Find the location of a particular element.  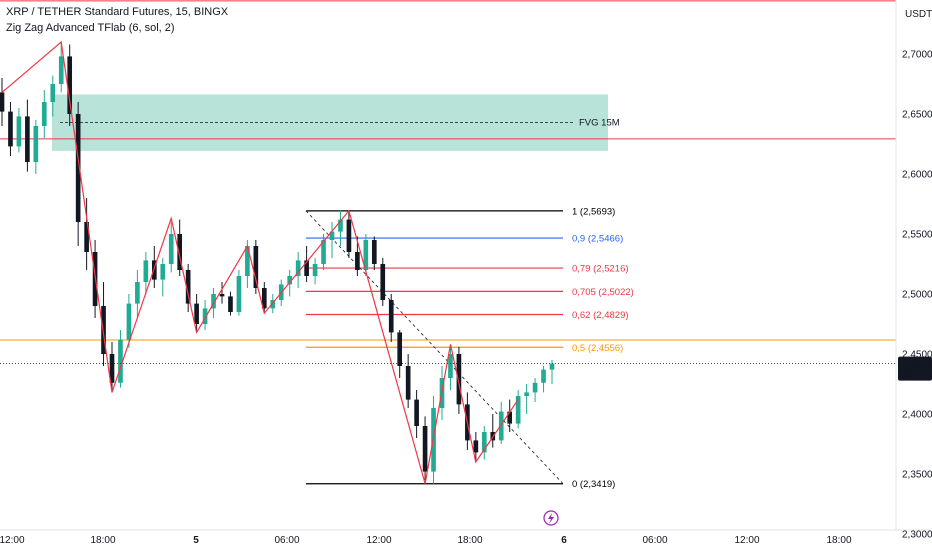

last-price-tag is located at coordinates (915, 368).